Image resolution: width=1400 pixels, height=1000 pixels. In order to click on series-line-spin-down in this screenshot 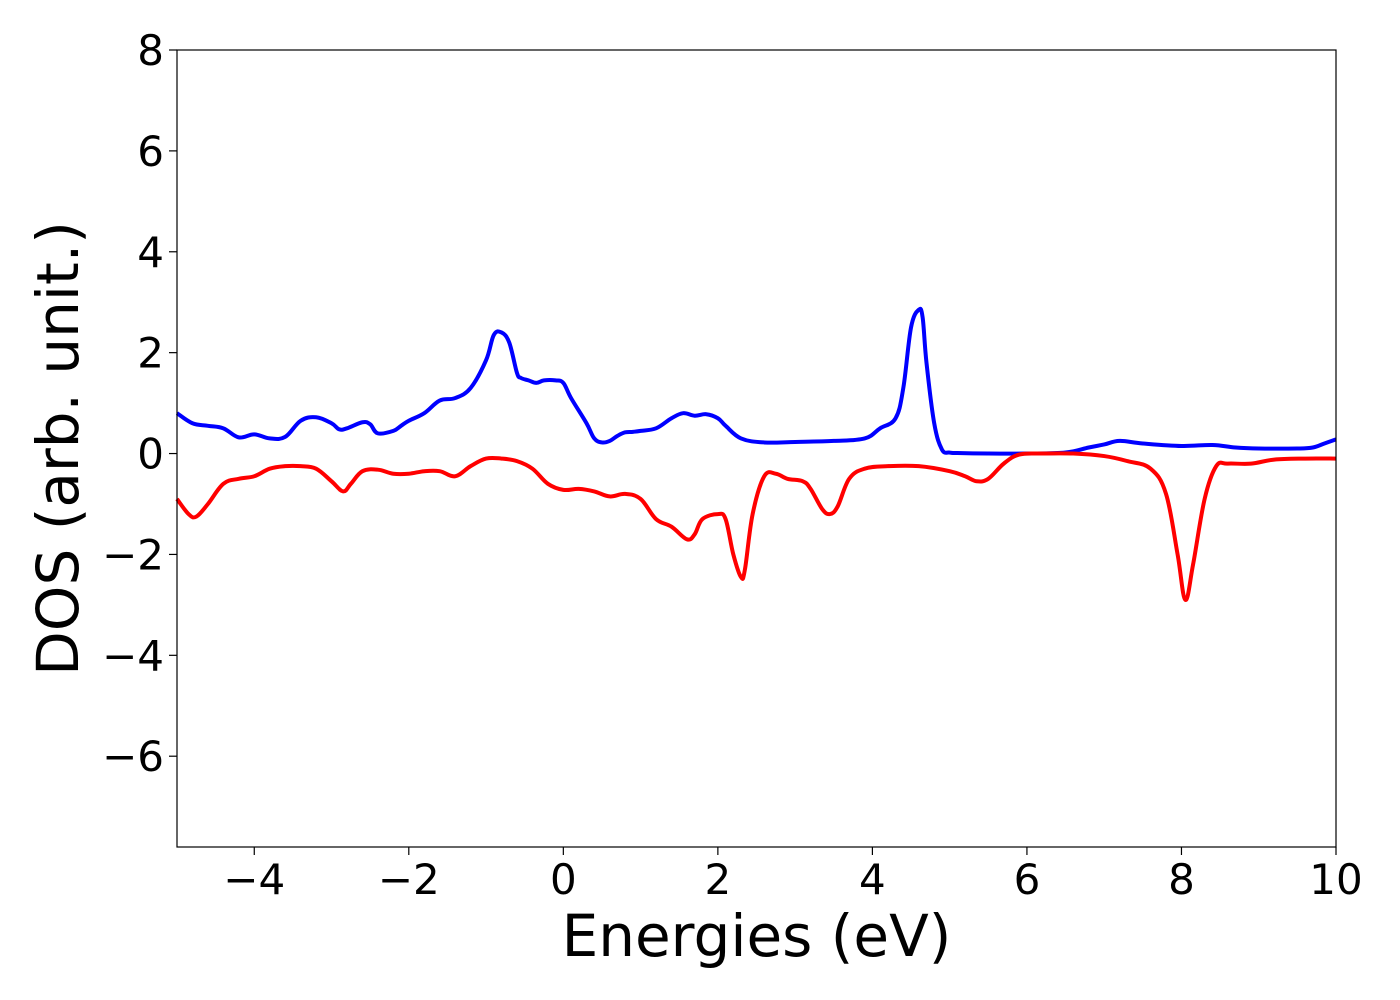, I will do `click(756, 526)`.